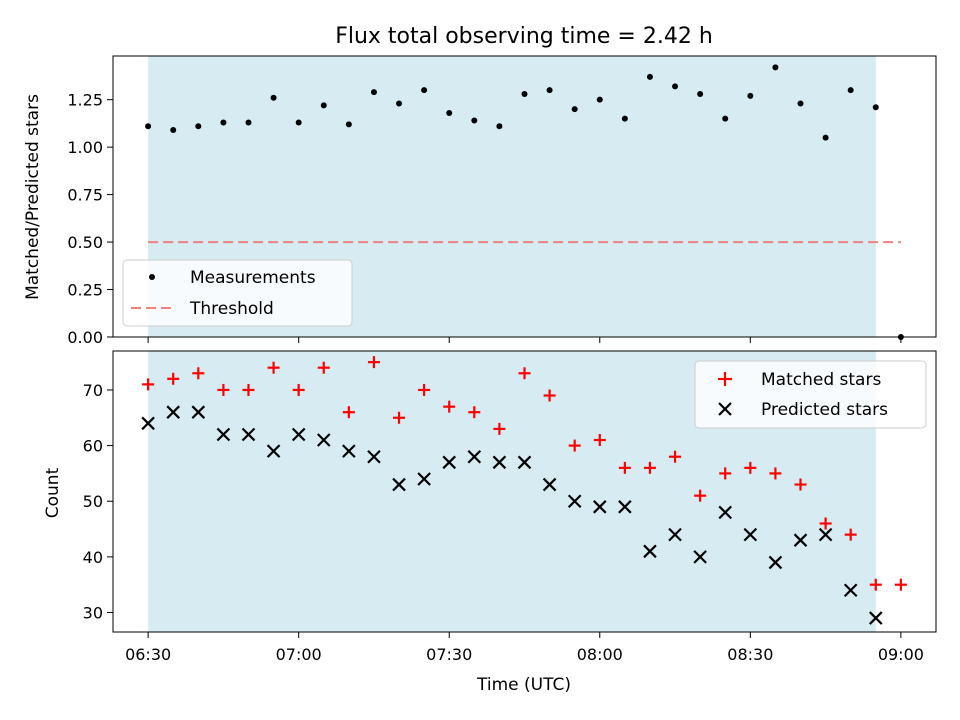  I want to click on chart-title: Flux total observing time = 2.42 h, so click(524, 36).